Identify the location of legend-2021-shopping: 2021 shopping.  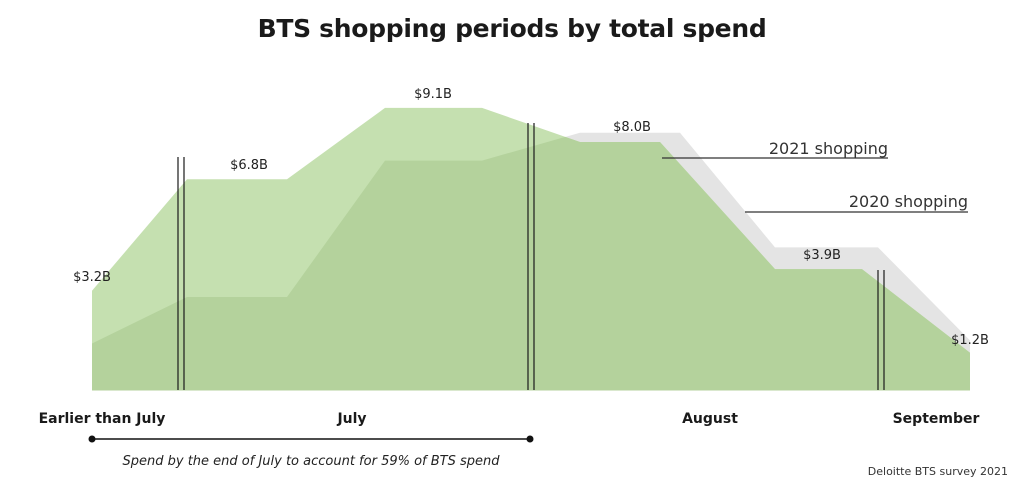
(828, 148).